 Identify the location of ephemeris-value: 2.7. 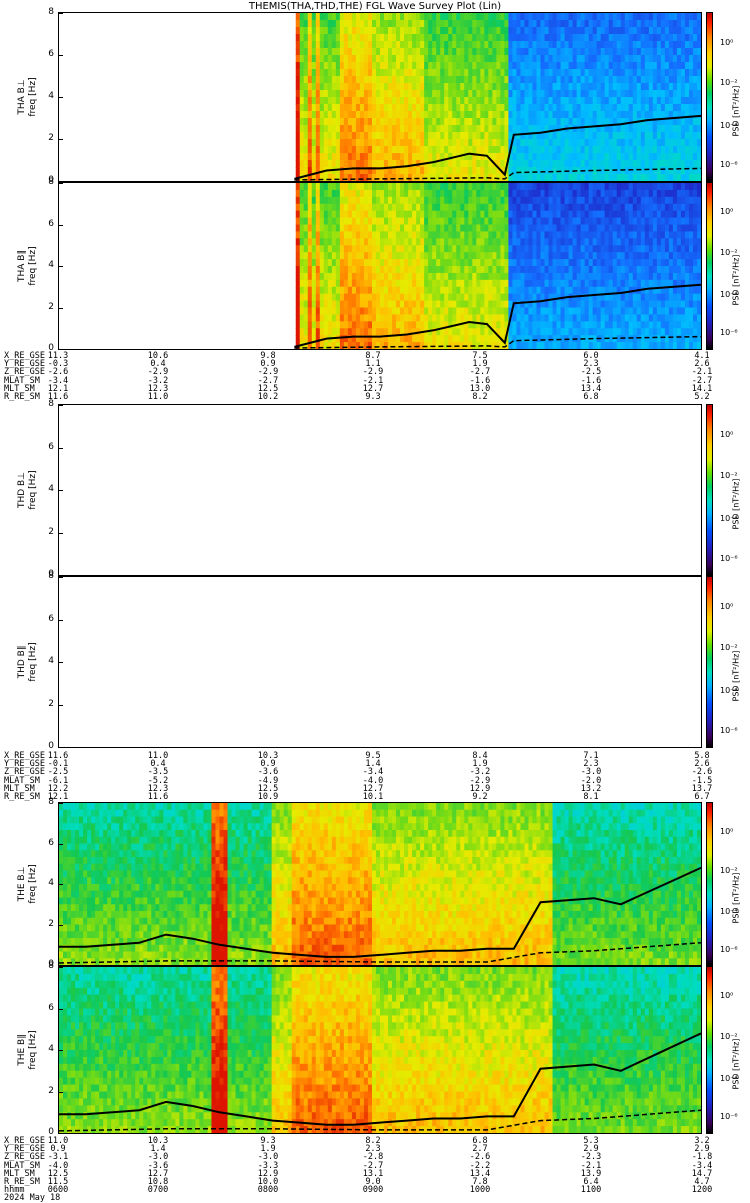
(480, 1149).